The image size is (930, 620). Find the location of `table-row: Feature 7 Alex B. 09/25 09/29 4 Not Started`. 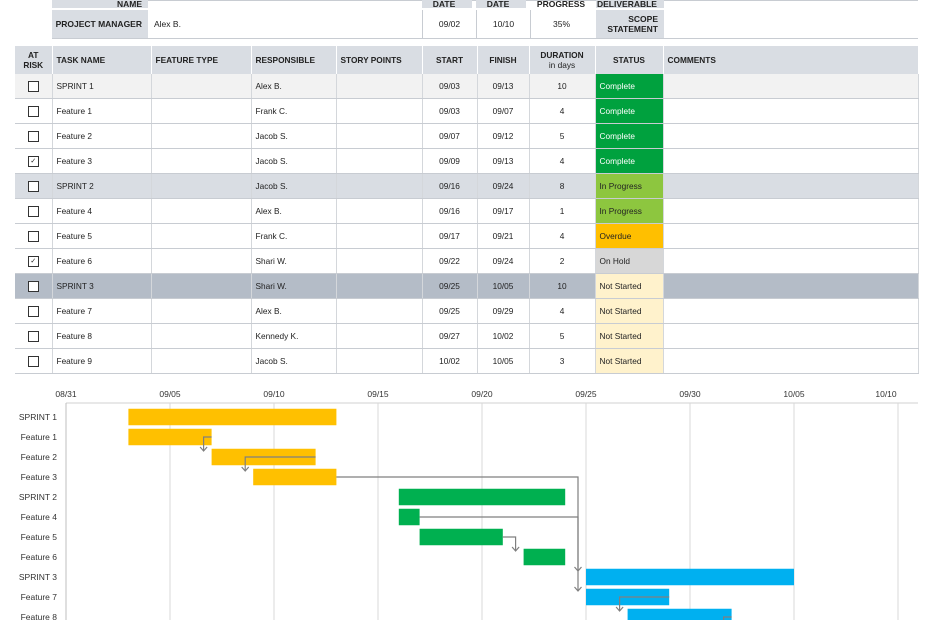

table-row: Feature 7 Alex B. 09/25 09/29 4 Not Started is located at coordinates (467, 311).